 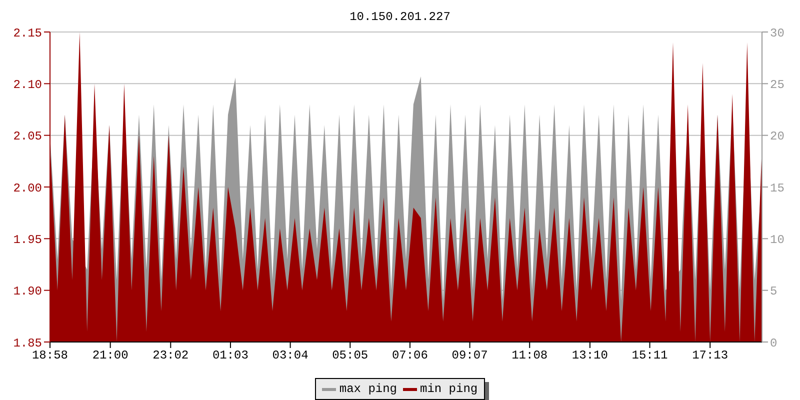 What do you see at coordinates (27, 188) in the screenshot?
I see `y-tick-label: 2.00` at bounding box center [27, 188].